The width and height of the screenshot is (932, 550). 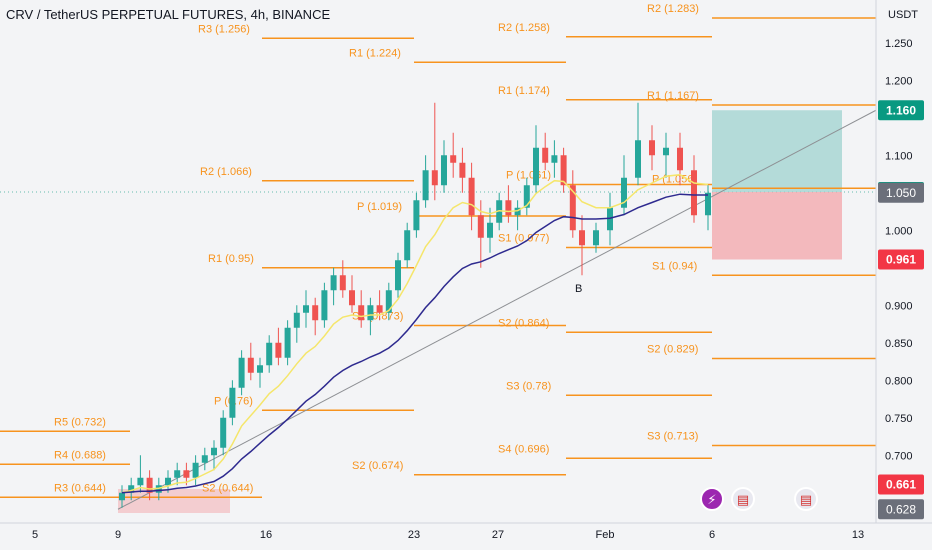 I want to click on pivot-label: S1 (0.94), so click(x=674, y=266).